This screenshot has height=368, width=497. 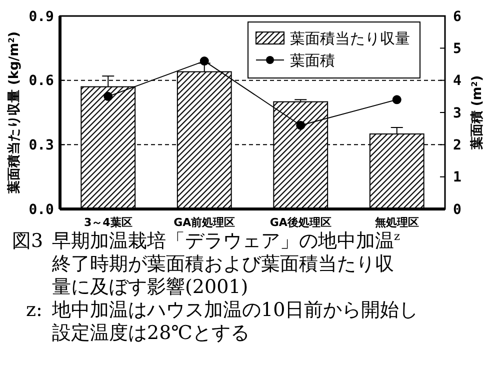 I want to click on y-tick-label: 0.3, so click(x=41, y=146).